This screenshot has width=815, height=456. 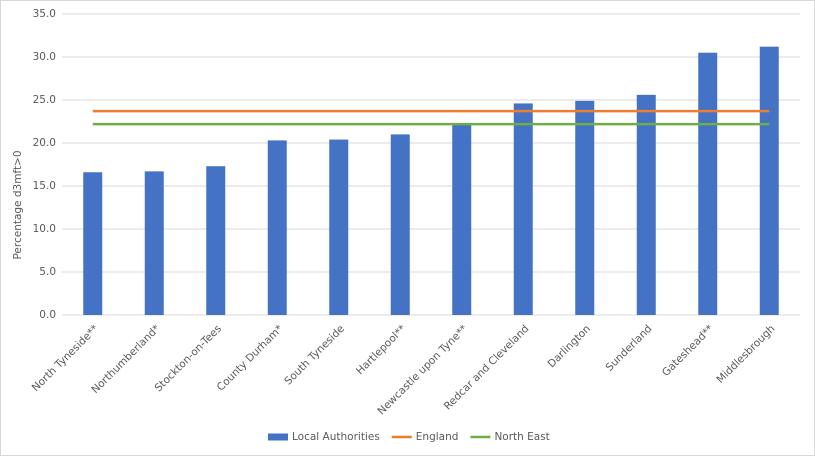 I want to click on y-tick-label: 30.0, so click(x=44, y=57).